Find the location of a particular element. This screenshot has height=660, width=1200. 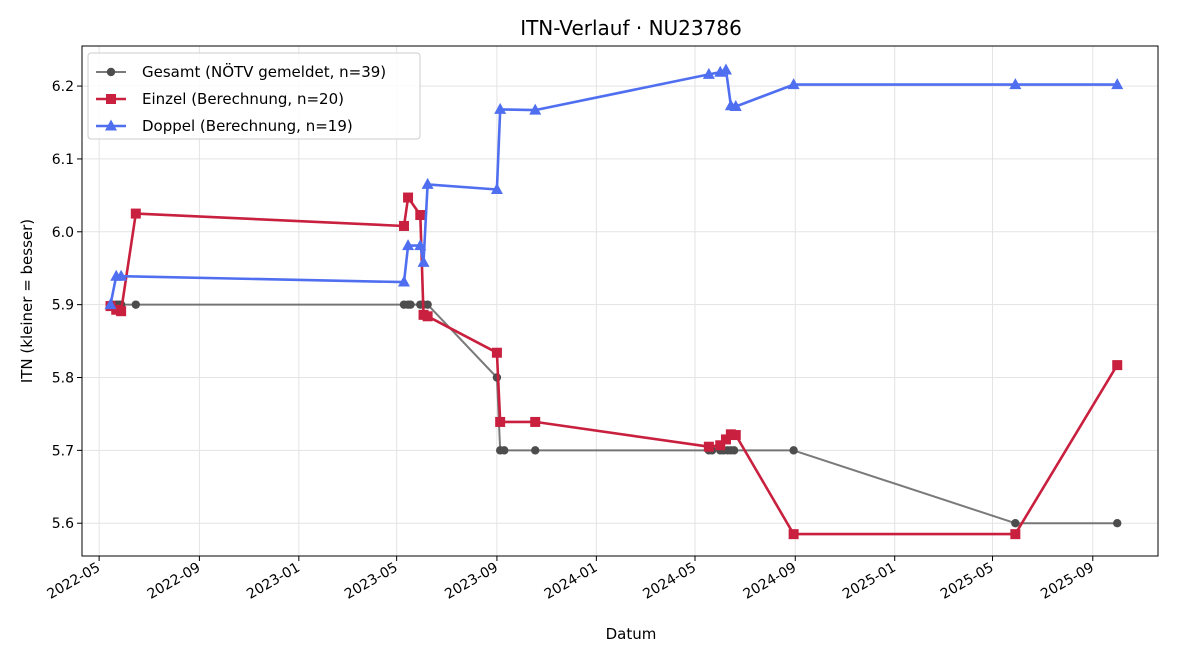

x-tick-label: 2025-01 is located at coordinates (869, 581).